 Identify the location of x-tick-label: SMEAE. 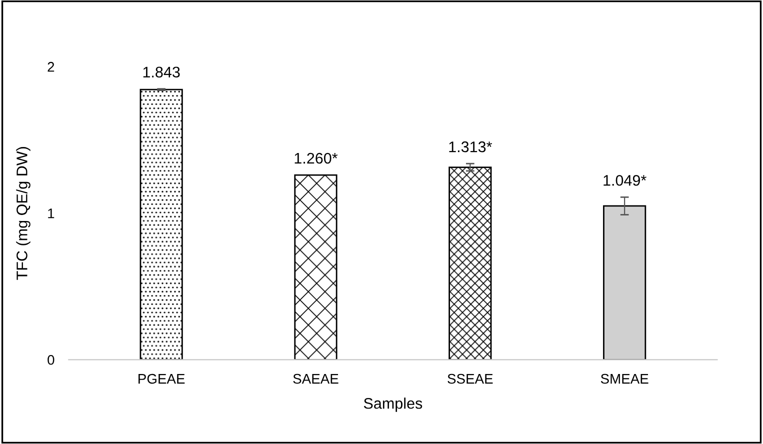
(624, 379).